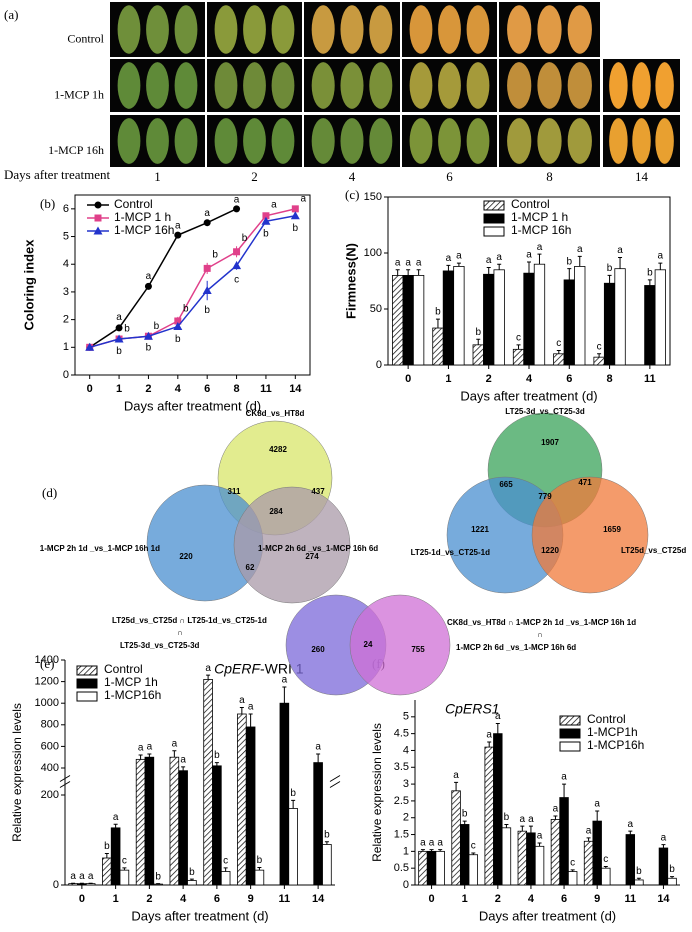 This screenshot has width=692, height=932. I want to click on legend-label: Control, so click(123, 669).